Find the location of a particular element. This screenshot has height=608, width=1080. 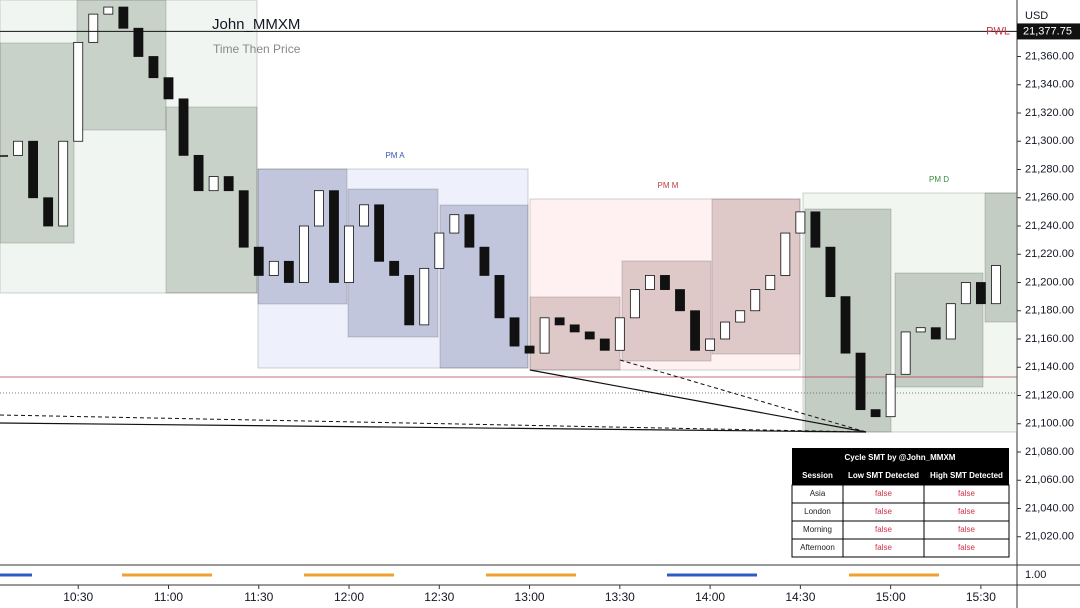

y-tick-label: 21,200.00 is located at coordinates (1049, 282).